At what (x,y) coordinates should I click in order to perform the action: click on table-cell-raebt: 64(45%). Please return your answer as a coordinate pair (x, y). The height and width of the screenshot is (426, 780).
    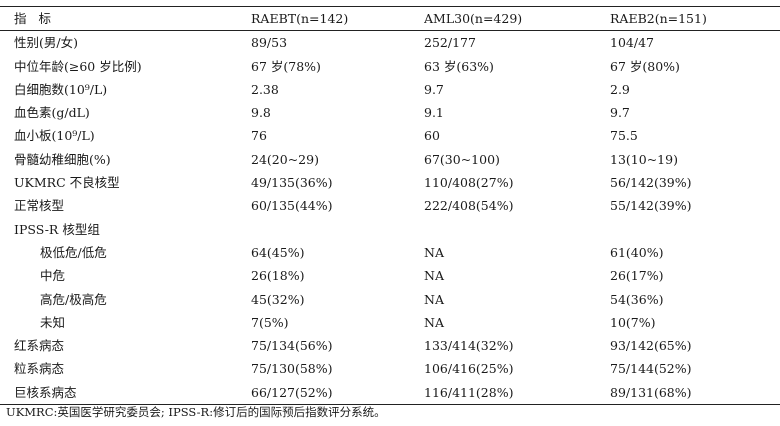
    Looking at the image, I should click on (278, 252).